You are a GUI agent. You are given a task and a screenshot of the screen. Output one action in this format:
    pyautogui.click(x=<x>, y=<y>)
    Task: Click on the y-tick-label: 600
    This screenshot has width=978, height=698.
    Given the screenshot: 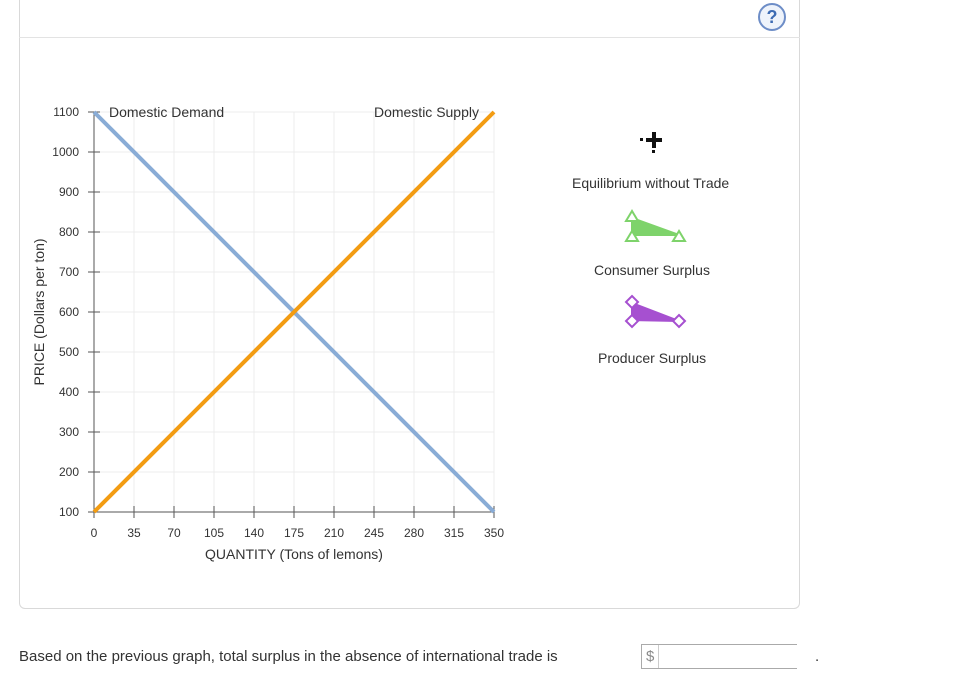 What is the action you would take?
    pyautogui.click(x=69, y=312)
    